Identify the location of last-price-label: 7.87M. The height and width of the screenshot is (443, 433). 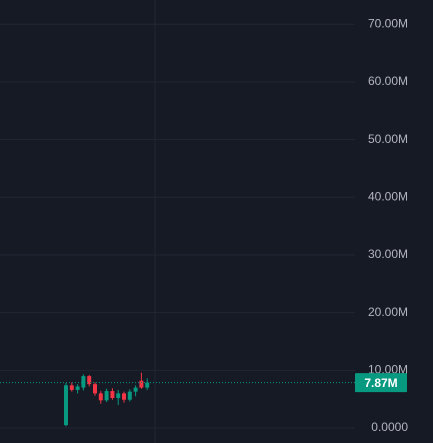
(380, 383).